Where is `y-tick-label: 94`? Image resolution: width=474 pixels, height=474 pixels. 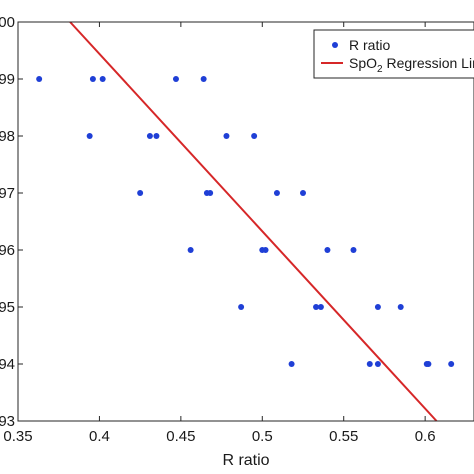
y-tick-label: 94 is located at coordinates (7, 364).